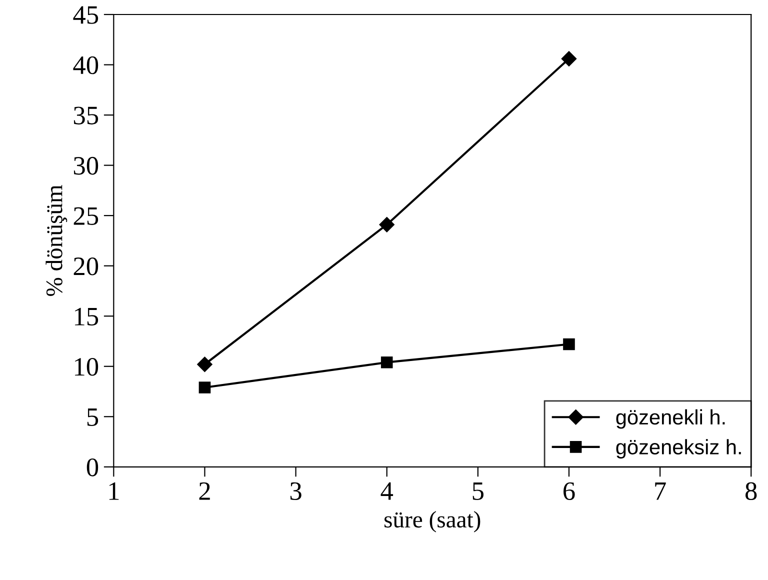 The width and height of the screenshot is (768, 580). Describe the element at coordinates (387, 491) in the screenshot. I see `x-tick-label: 4` at that location.